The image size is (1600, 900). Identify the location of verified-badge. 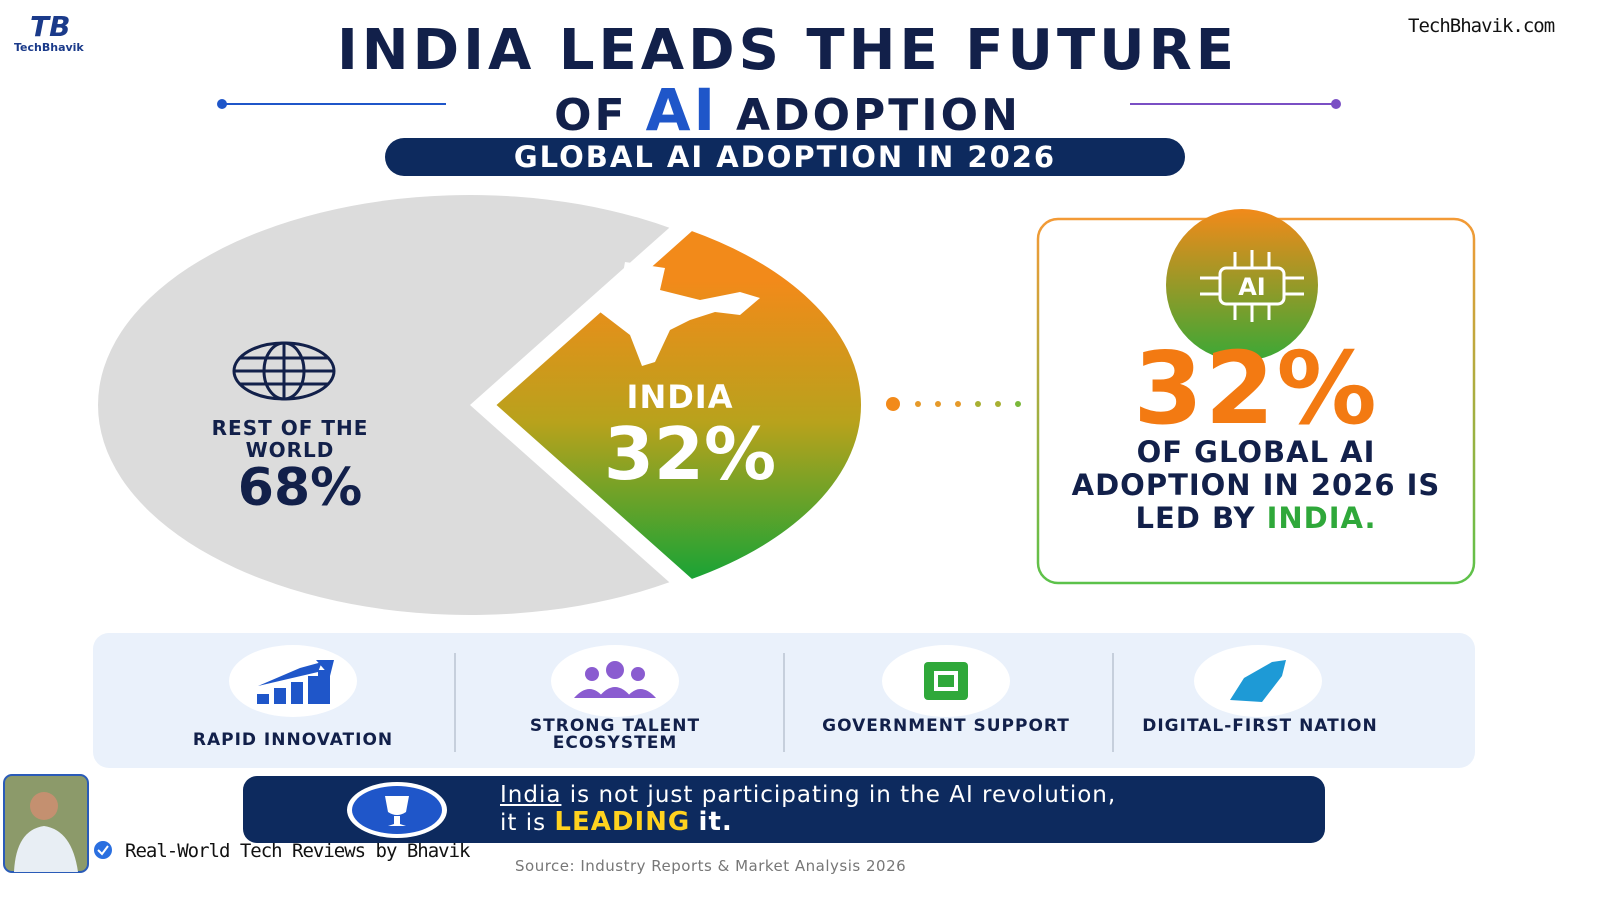
(103, 850).